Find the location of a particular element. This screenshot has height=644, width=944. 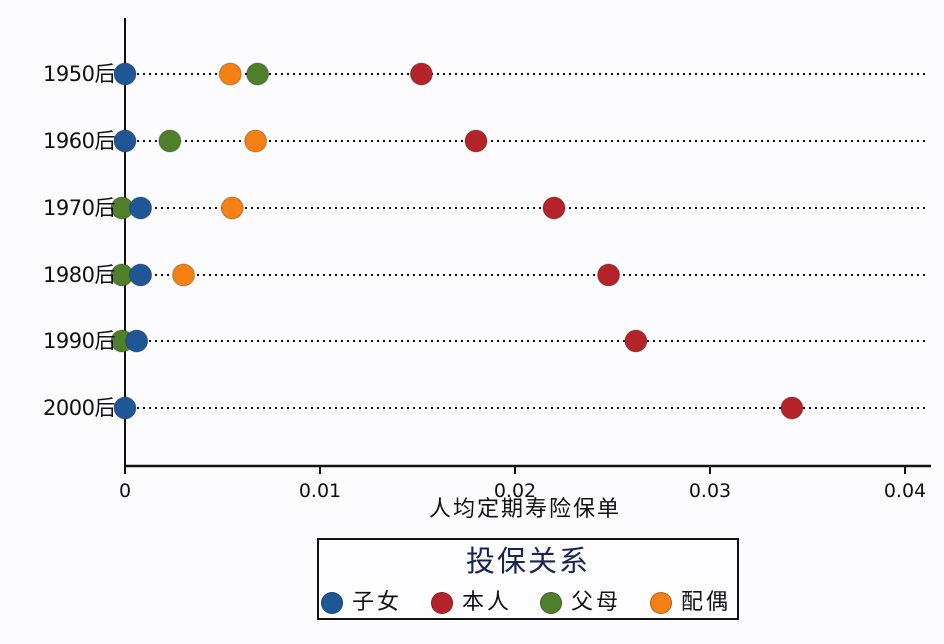

legend-items: 子女 本人 父母 配偶 is located at coordinates (528, 603).